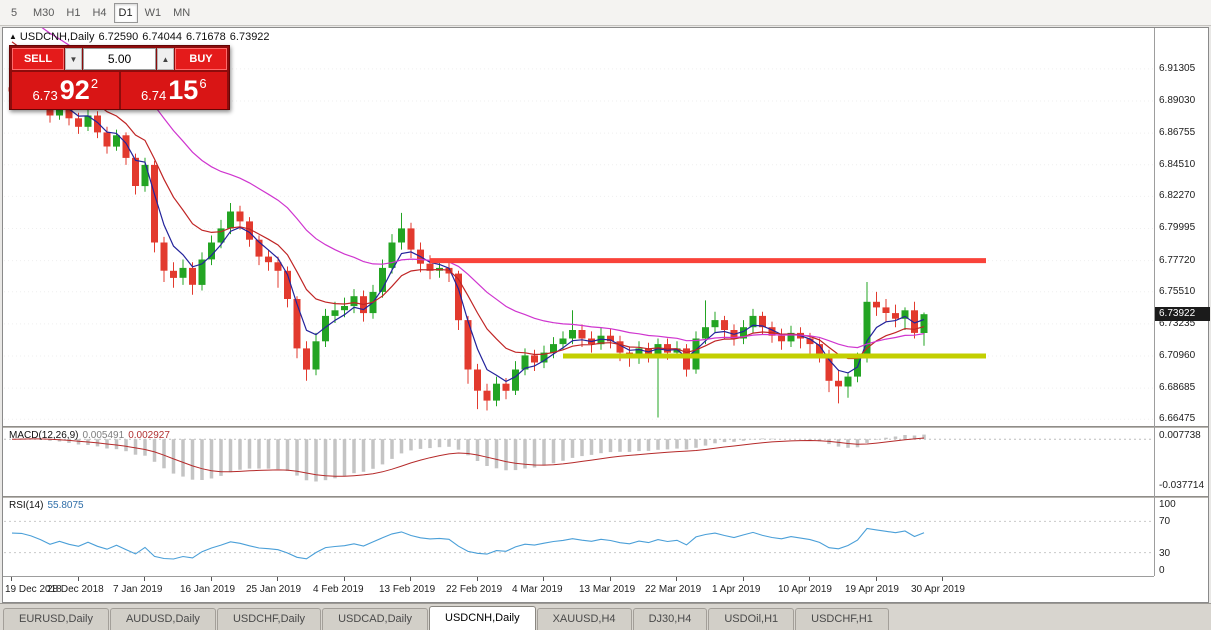 This screenshot has height=630, width=1211. Describe the element at coordinates (162, 619) in the screenshot. I see `chart-tab-audusd-daily: AUDUSD,Daily` at that location.